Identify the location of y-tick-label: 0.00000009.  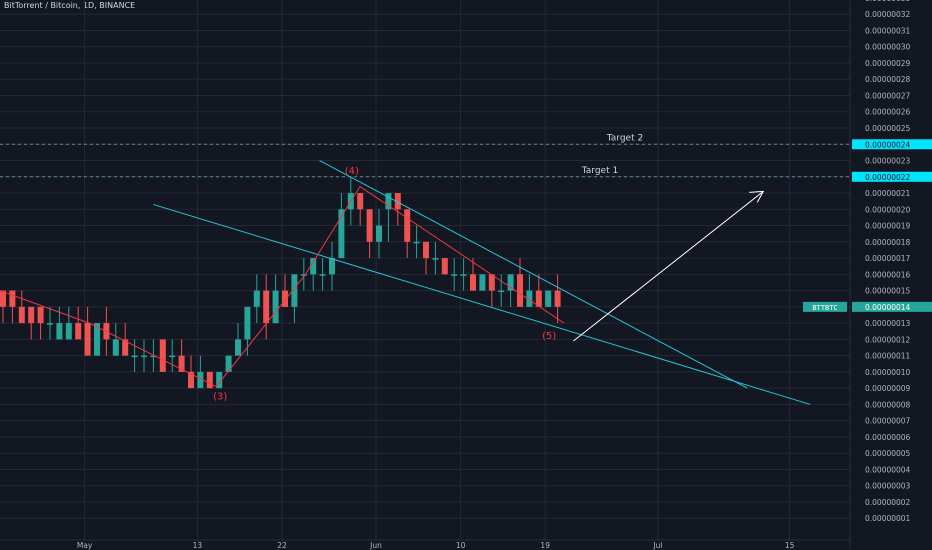
(888, 388).